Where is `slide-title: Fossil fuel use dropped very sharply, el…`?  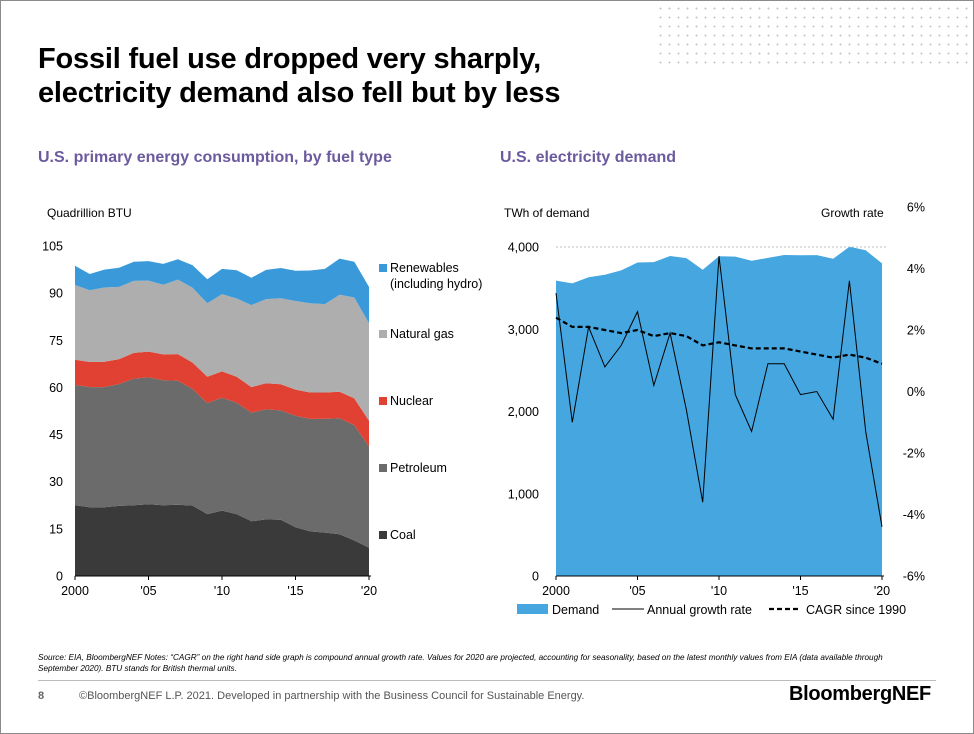 slide-title: Fossil fuel use dropped very sharply, el… is located at coordinates (299, 76).